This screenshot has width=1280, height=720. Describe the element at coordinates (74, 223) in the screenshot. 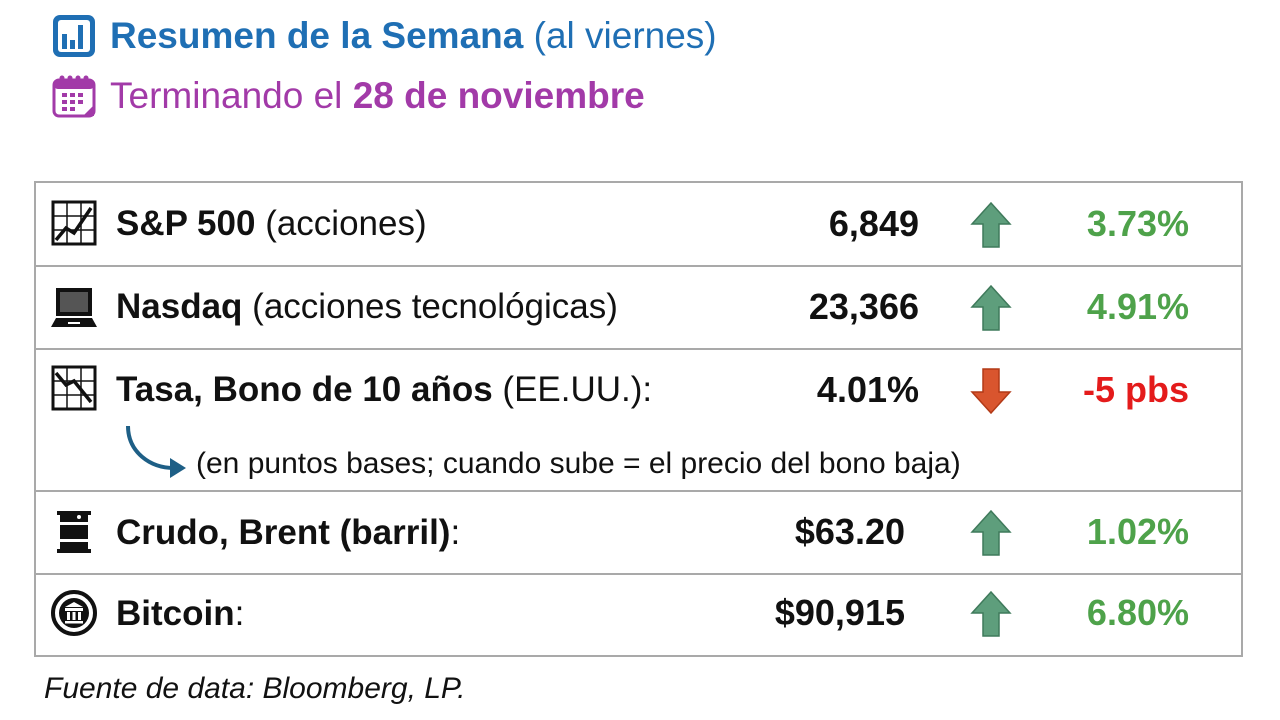

I see `line-chart-icon` at that location.